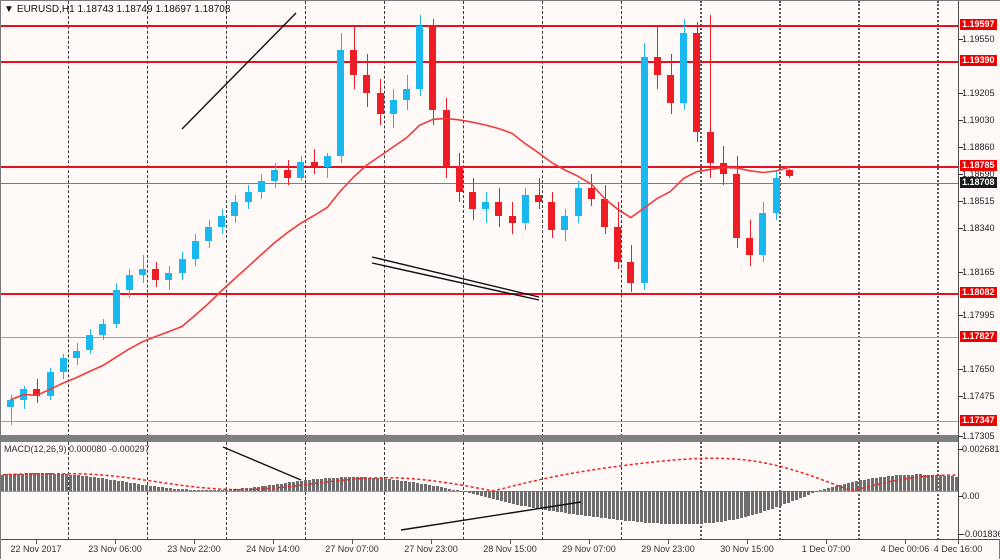  What do you see at coordinates (978, 436) in the screenshot?
I see `price-axis-label: 1.17305` at bounding box center [978, 436].